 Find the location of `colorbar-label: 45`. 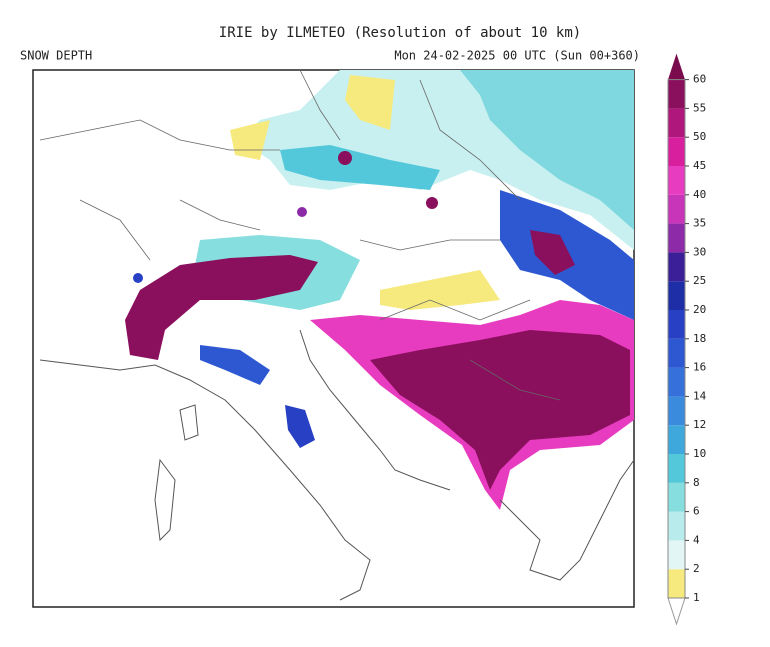

colorbar-label: 45 is located at coordinates (699, 165).